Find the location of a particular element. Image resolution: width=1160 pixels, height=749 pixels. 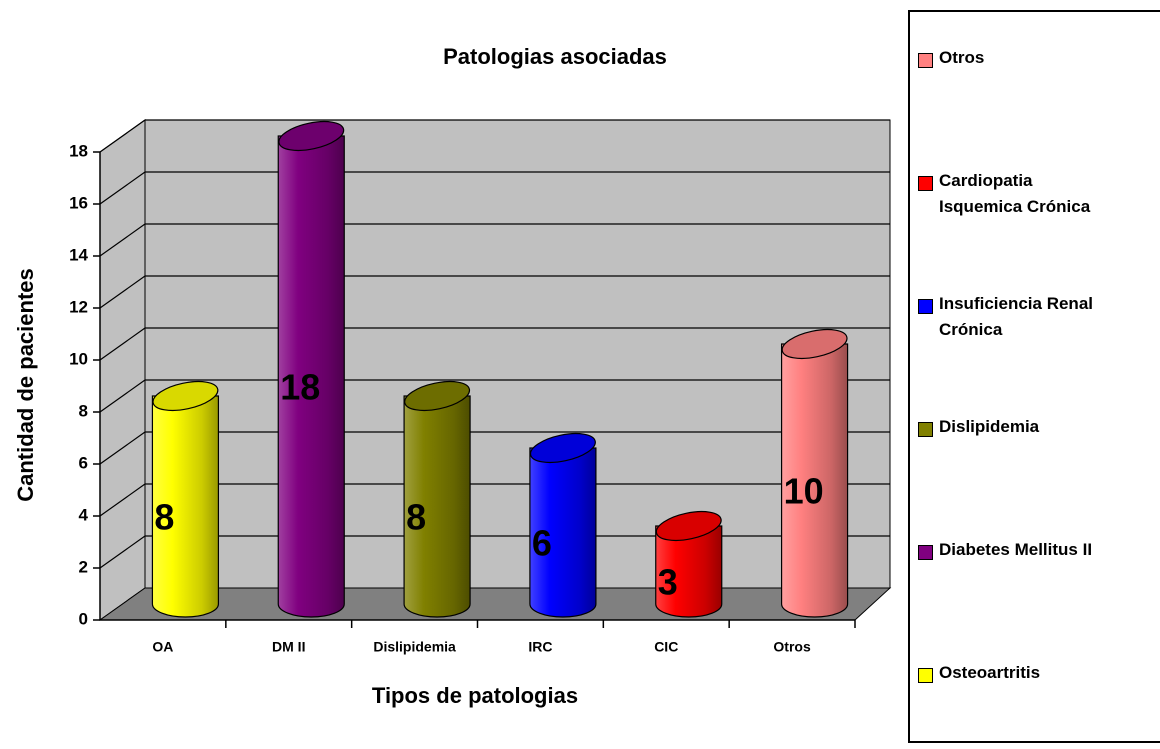

legend-label: Cardiopatia Isquemica Crónica is located at coordinates (1015, 193).